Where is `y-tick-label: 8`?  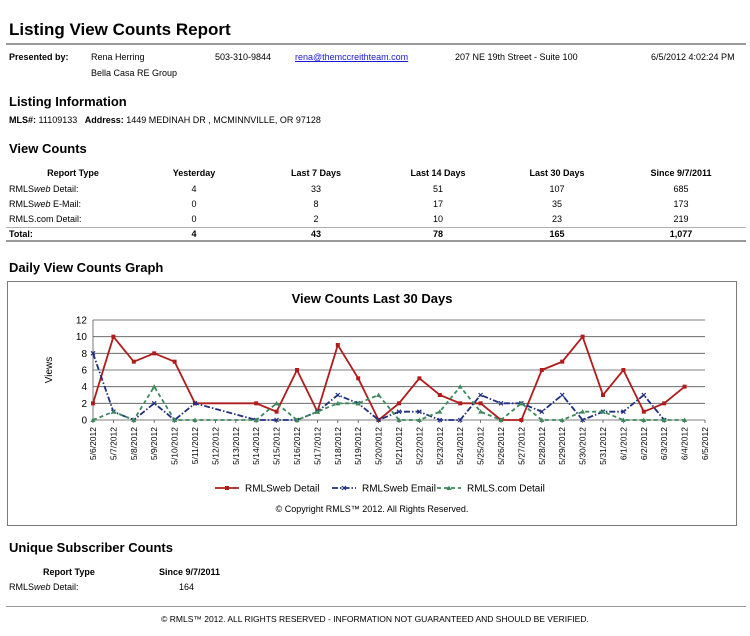
y-tick-label: 8 is located at coordinates (84, 354).